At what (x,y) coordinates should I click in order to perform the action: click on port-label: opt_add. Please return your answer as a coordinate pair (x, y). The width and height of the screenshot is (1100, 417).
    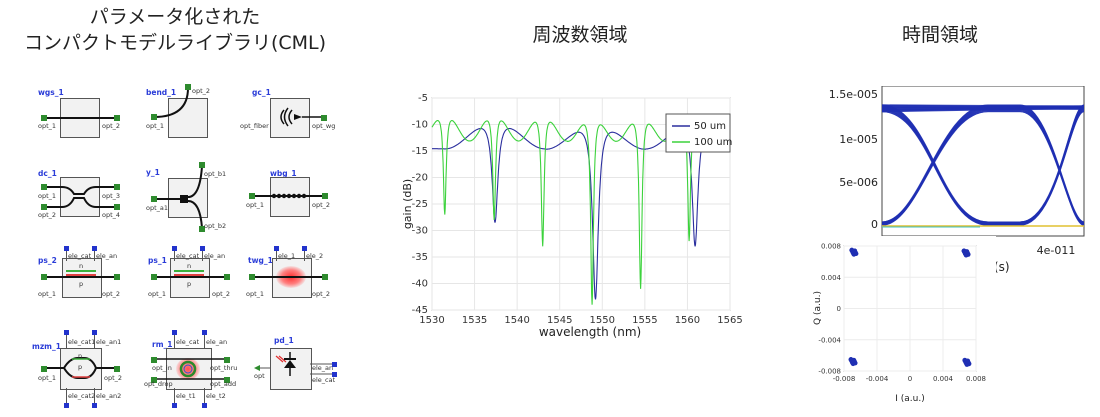
    Looking at the image, I should click on (223, 384).